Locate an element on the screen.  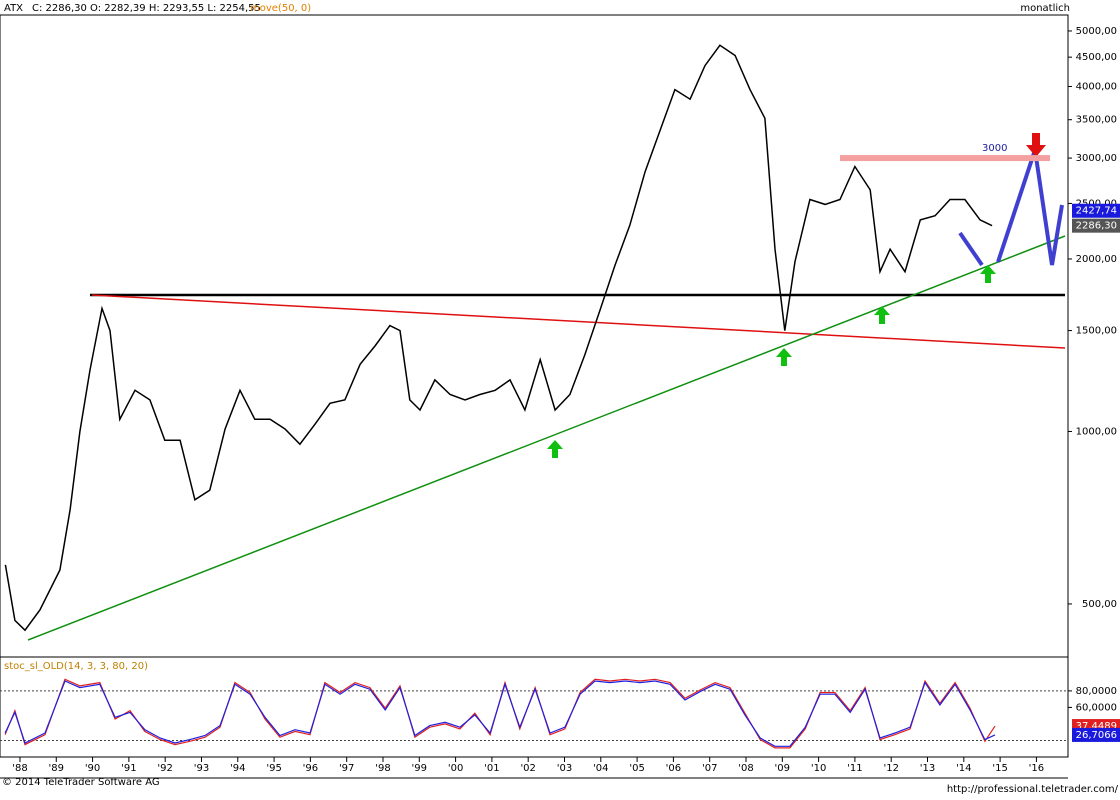
x-tick-label: '98 is located at coordinates (382, 768).